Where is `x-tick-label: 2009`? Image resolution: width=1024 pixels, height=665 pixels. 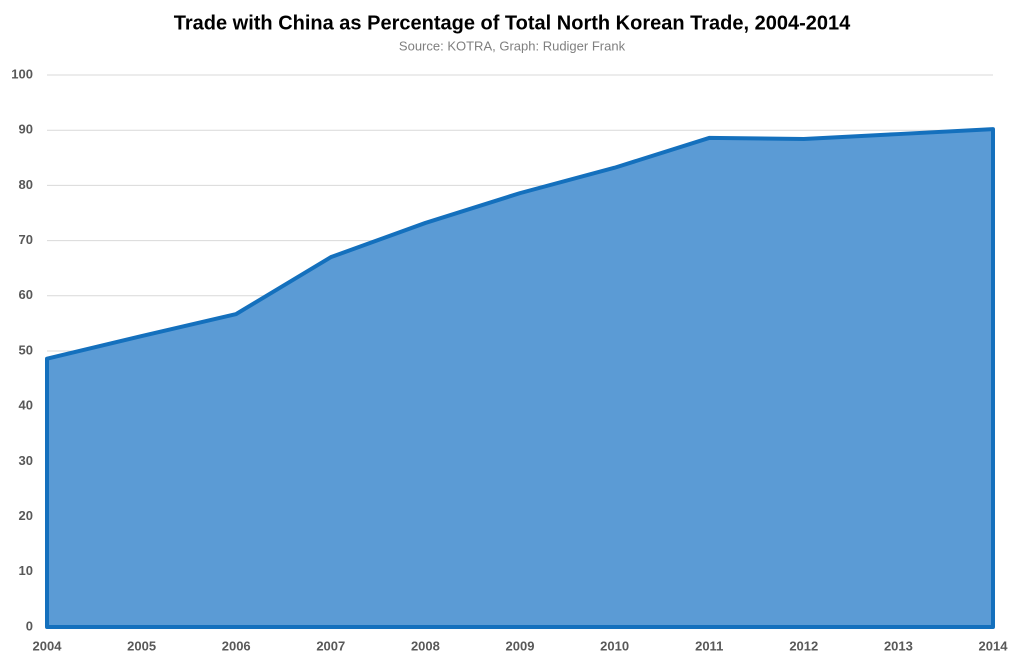
x-tick-label: 2009 is located at coordinates (520, 645).